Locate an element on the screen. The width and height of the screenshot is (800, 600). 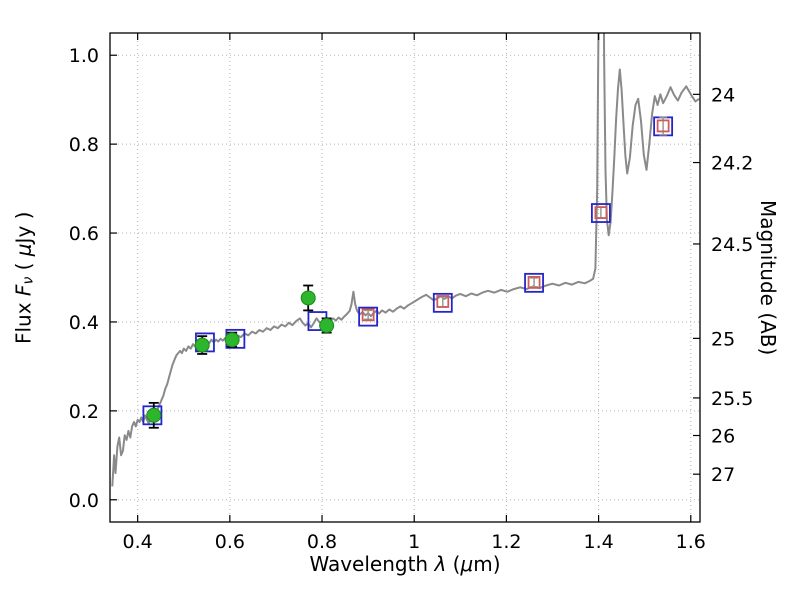
y-tick-label: 0.2 is located at coordinates (84, 412).